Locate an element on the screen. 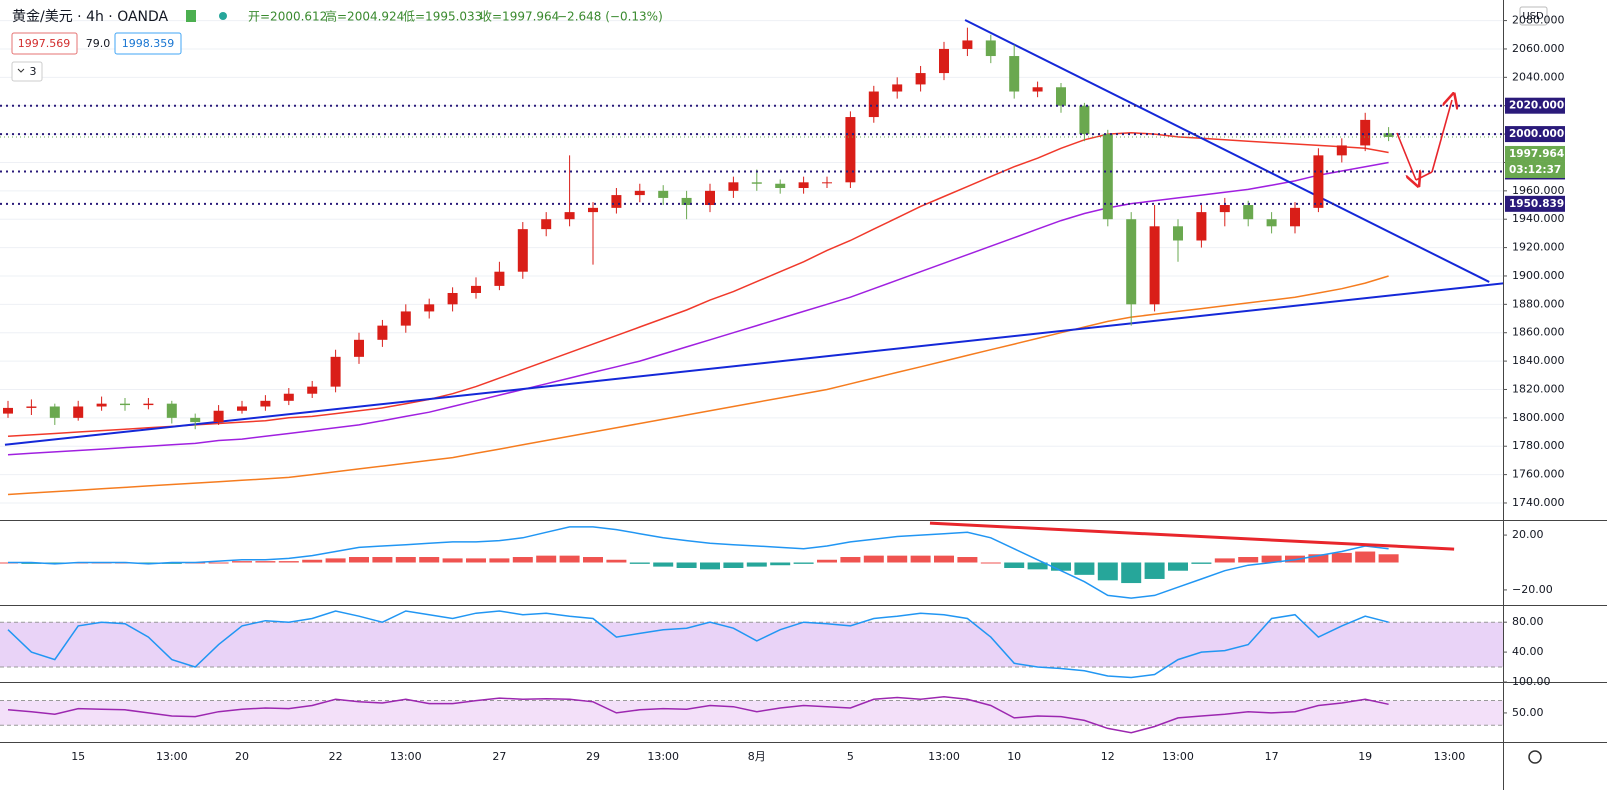 Image resolution: width=1607 pixels, height=790 pixels. chevron is located at coordinates (21, 70).